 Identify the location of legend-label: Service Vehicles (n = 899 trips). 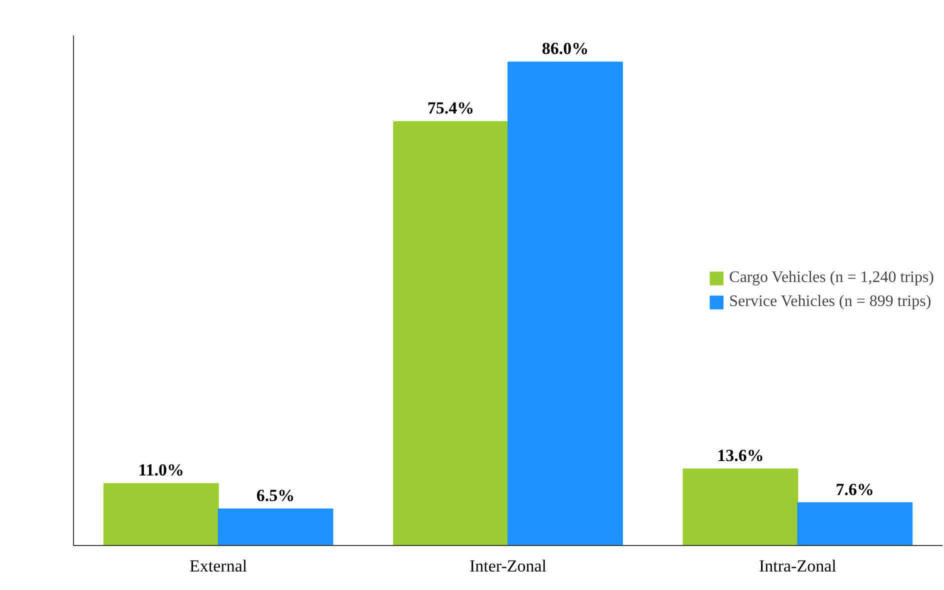
(830, 302).